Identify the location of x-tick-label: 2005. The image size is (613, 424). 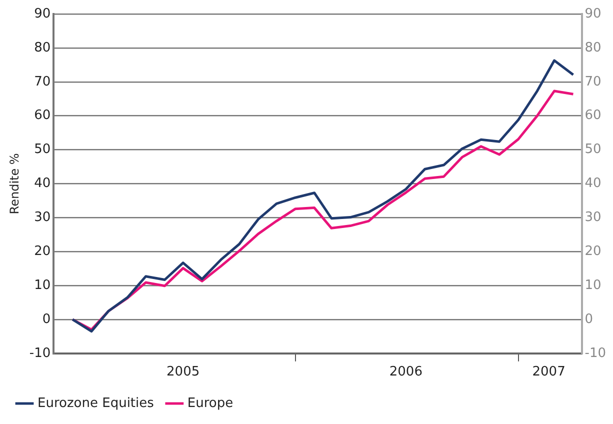
(183, 372).